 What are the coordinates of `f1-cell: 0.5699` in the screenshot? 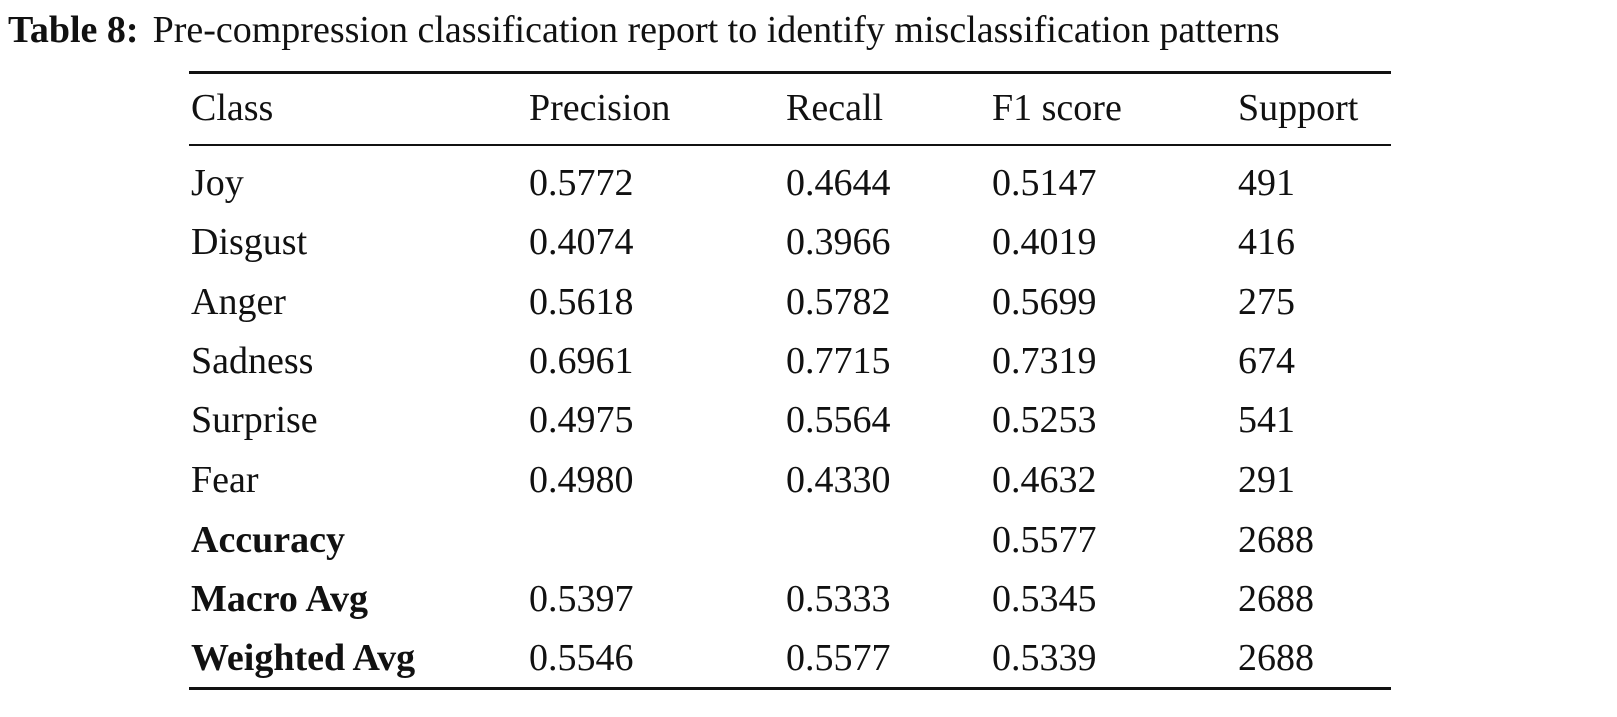 It's located at (1044, 302).